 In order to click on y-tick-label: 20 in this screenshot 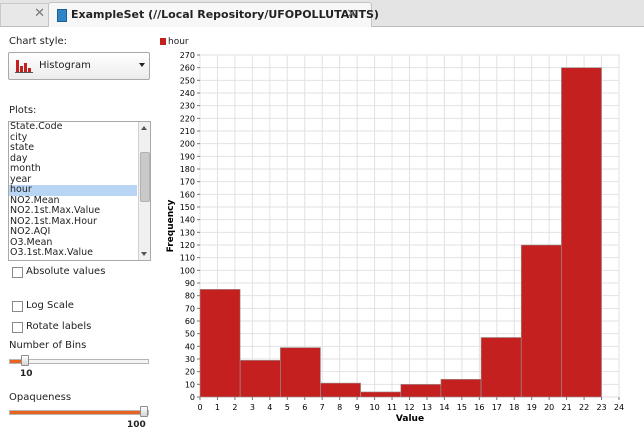, I will do `click(190, 372)`.